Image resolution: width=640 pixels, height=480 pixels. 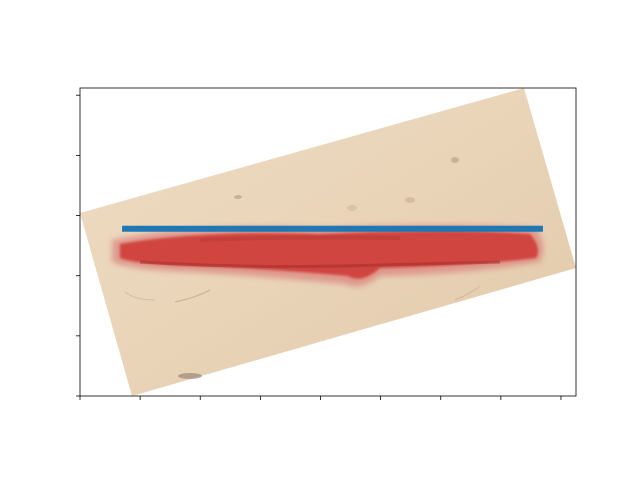 What do you see at coordinates (320, 398) in the screenshot?
I see `x-axis-ticks` at bounding box center [320, 398].